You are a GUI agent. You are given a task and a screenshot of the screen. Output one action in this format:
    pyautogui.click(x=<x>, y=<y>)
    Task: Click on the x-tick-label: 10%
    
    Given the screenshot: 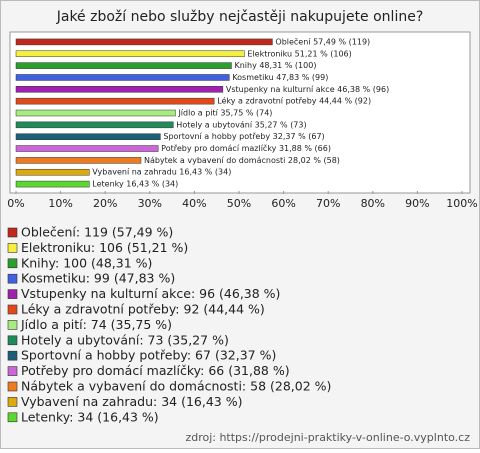 What is the action you would take?
    pyautogui.click(x=60, y=203)
    